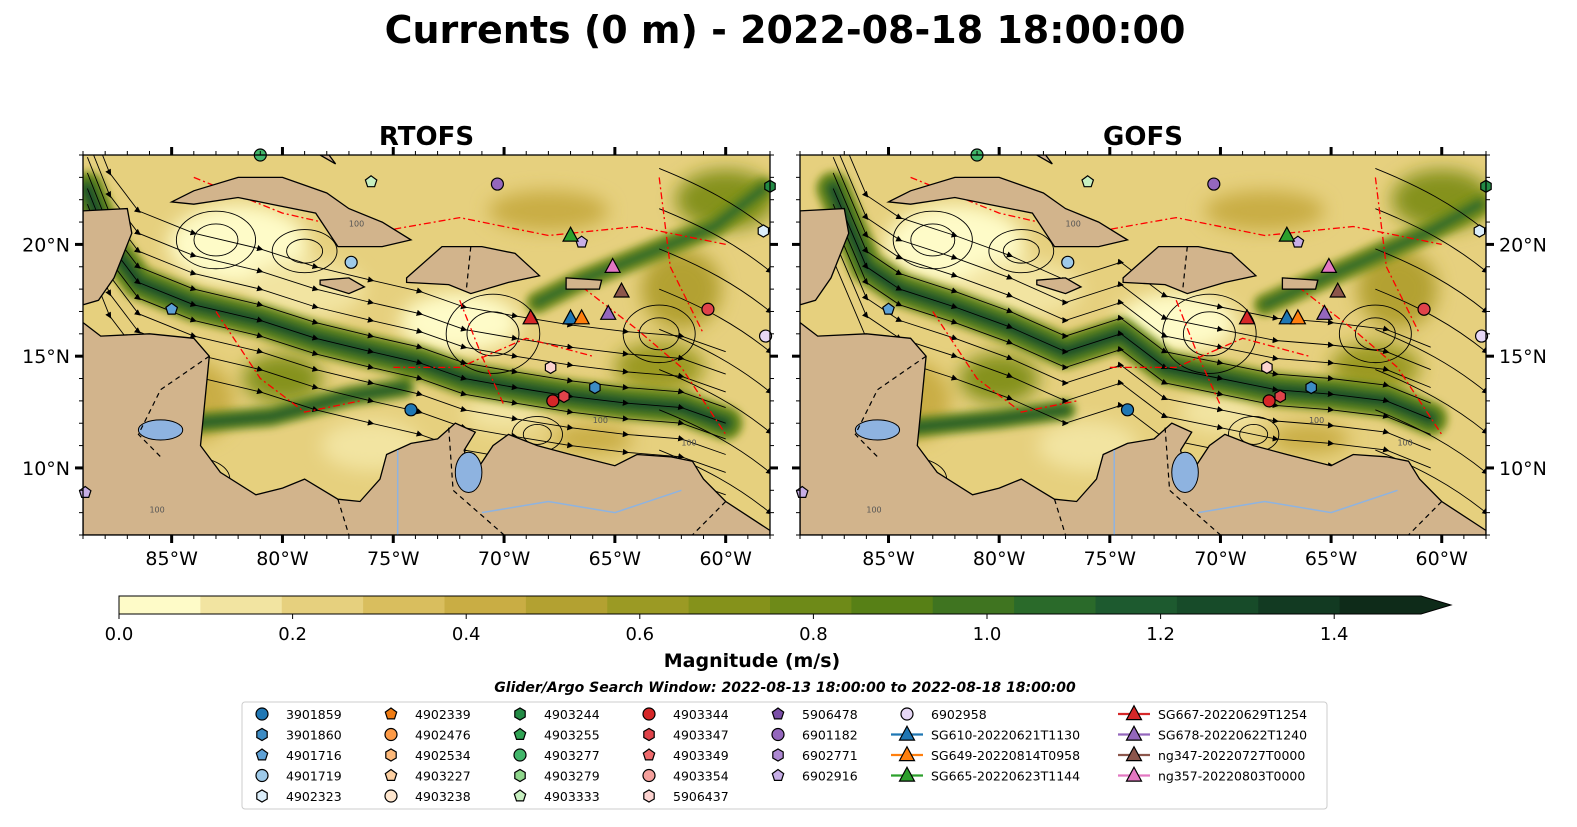 The width and height of the screenshot is (1577, 827). I want to click on legend-label: 6902916, so click(830, 776).